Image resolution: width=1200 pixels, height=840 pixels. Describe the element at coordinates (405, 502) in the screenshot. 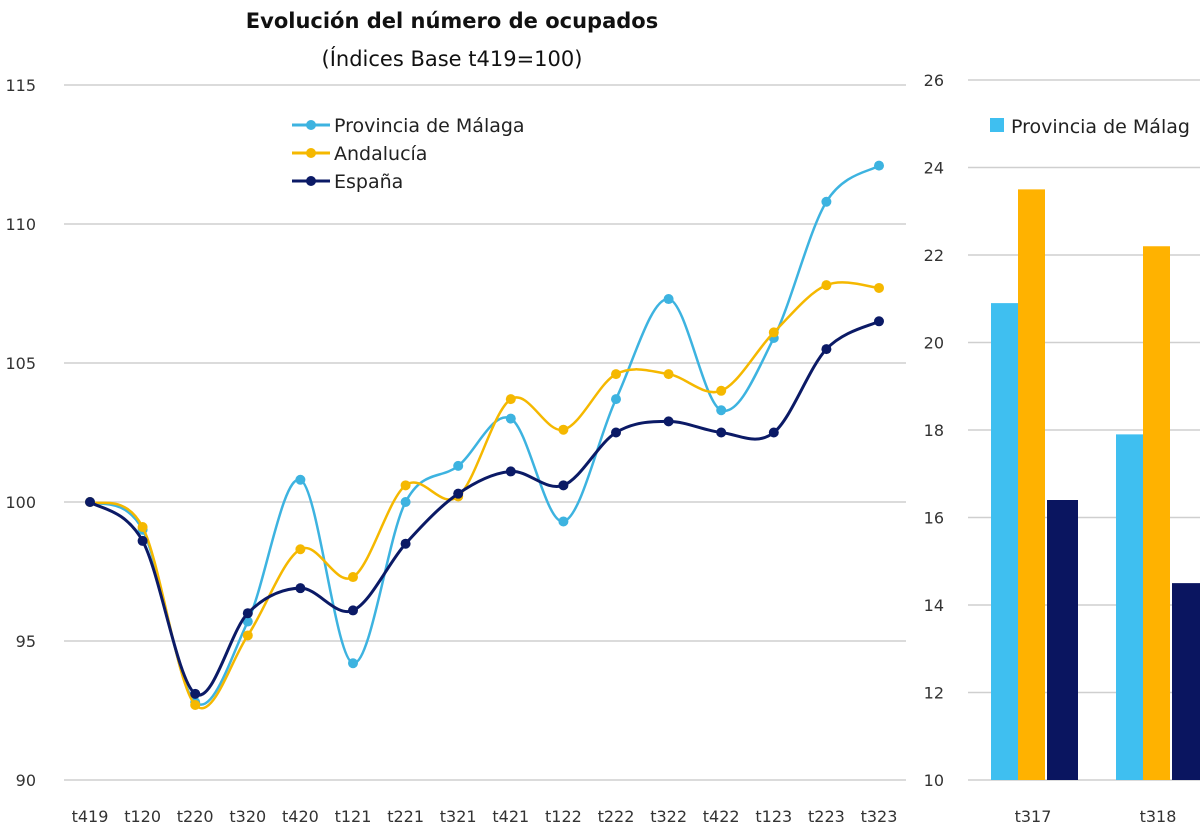

I see `data-point-provincia-de-malaga-t221` at that location.